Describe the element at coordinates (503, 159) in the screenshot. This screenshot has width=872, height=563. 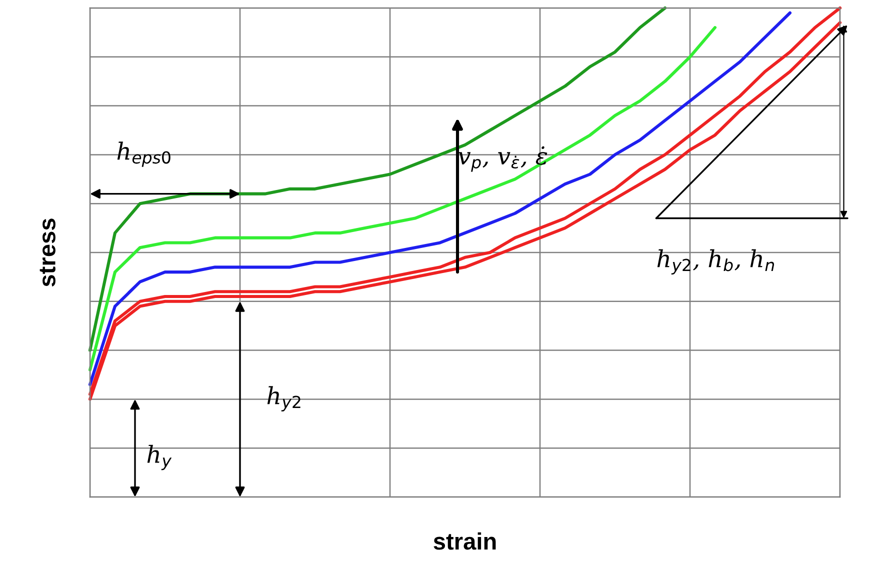
I see `annotation: v$_{p}$, v$_{ε̇}$, ε̇` at that location.